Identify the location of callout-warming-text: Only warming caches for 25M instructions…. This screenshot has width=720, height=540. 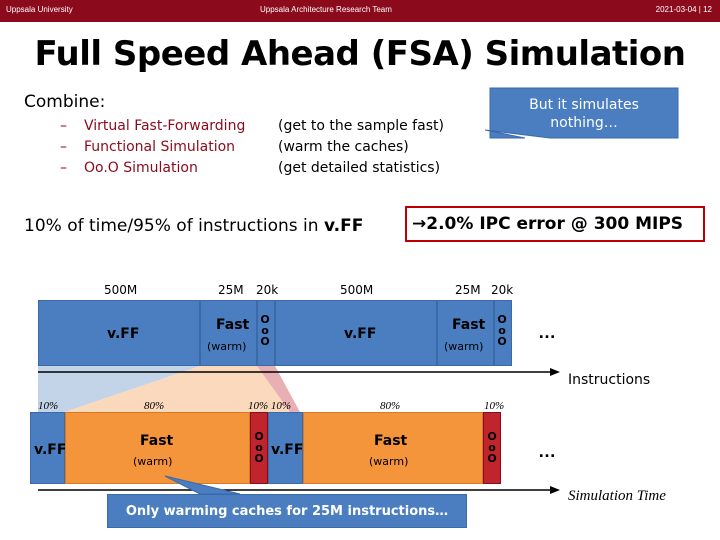
(287, 511).